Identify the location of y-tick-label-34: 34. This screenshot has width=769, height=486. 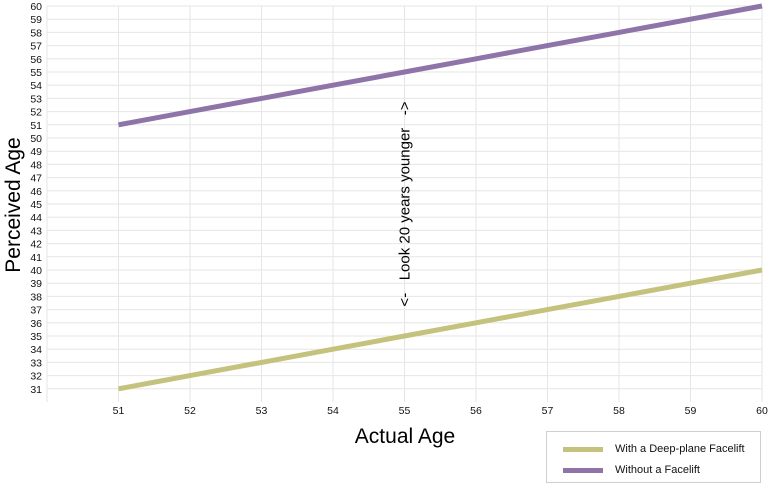
(36, 350).